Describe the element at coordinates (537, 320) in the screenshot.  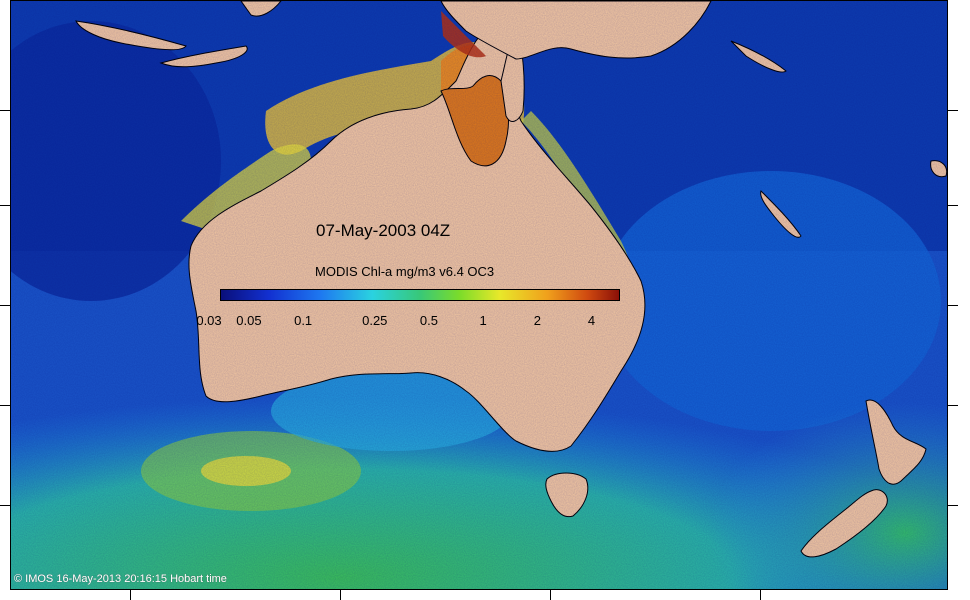
I see `colorbar-tick-label: 2` at that location.